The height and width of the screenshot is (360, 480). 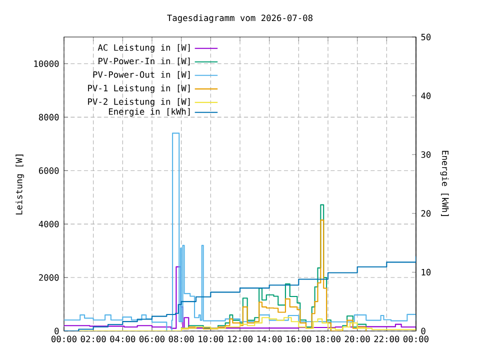 I want to click on y-tick-label: 6000, so click(x=48, y=170).